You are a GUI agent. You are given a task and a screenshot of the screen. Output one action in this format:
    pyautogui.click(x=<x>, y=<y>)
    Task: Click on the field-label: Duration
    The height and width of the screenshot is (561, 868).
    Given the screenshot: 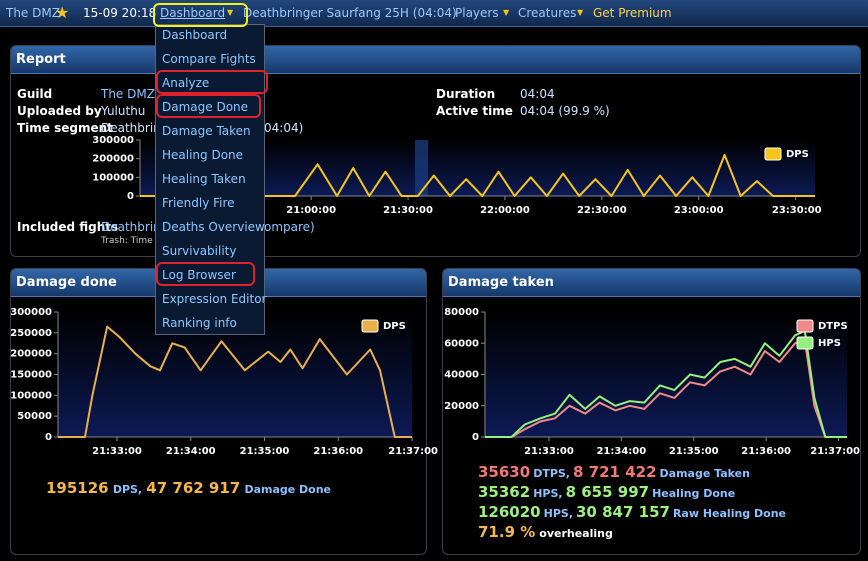 What is the action you would take?
    pyautogui.click(x=466, y=94)
    